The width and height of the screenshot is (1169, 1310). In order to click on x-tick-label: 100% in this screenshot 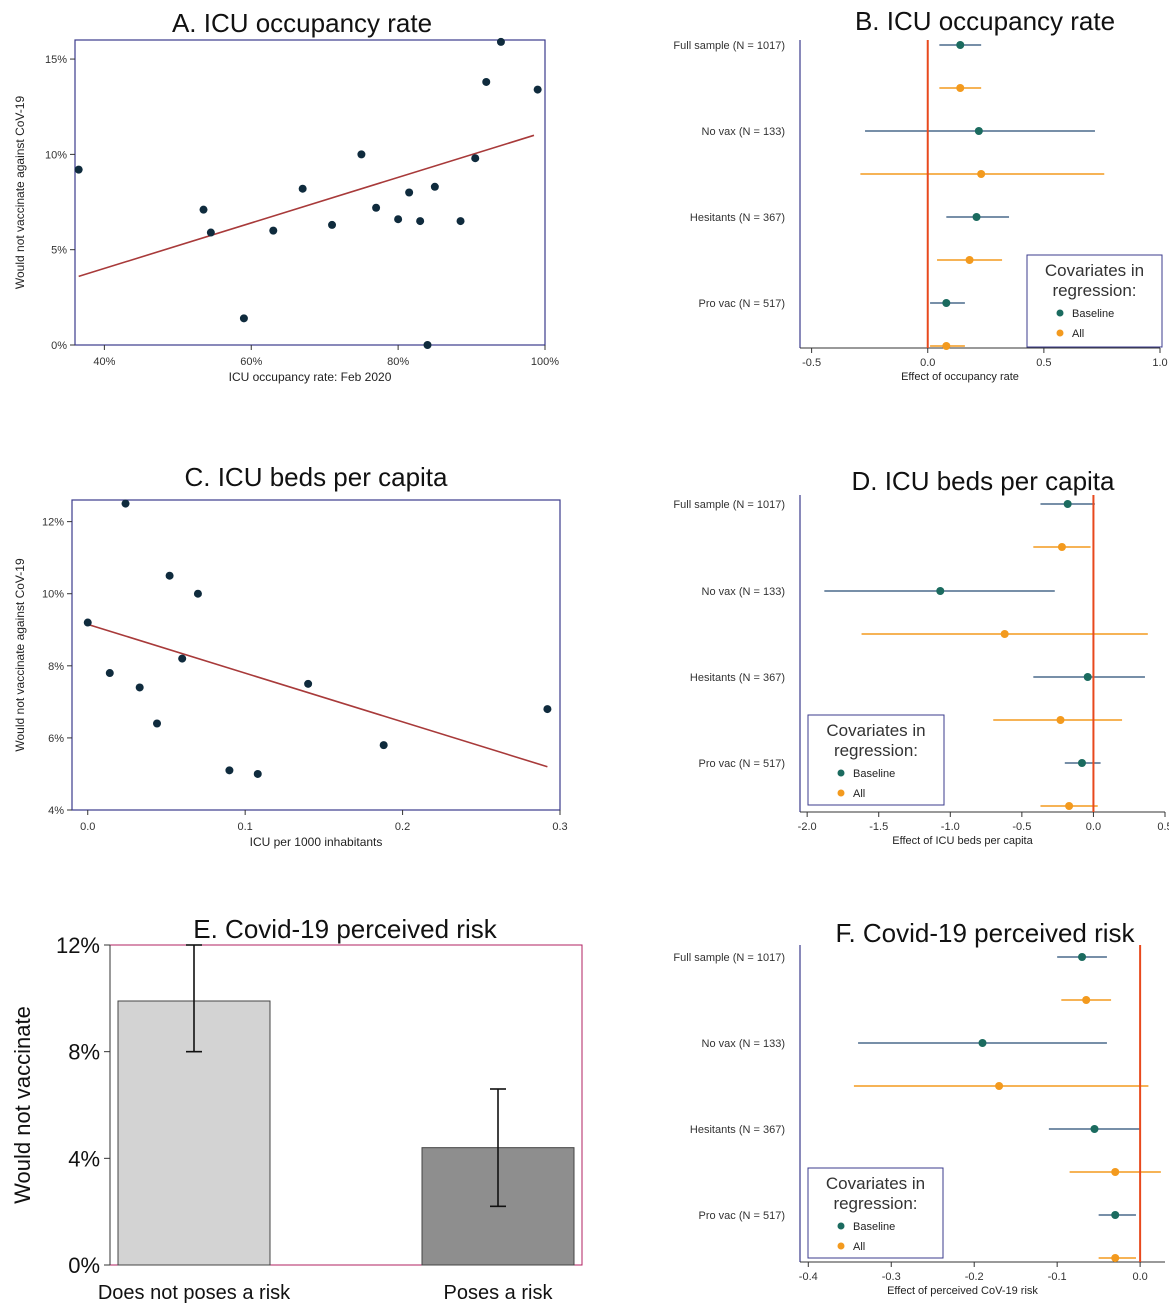, I will do `click(545, 362)`.